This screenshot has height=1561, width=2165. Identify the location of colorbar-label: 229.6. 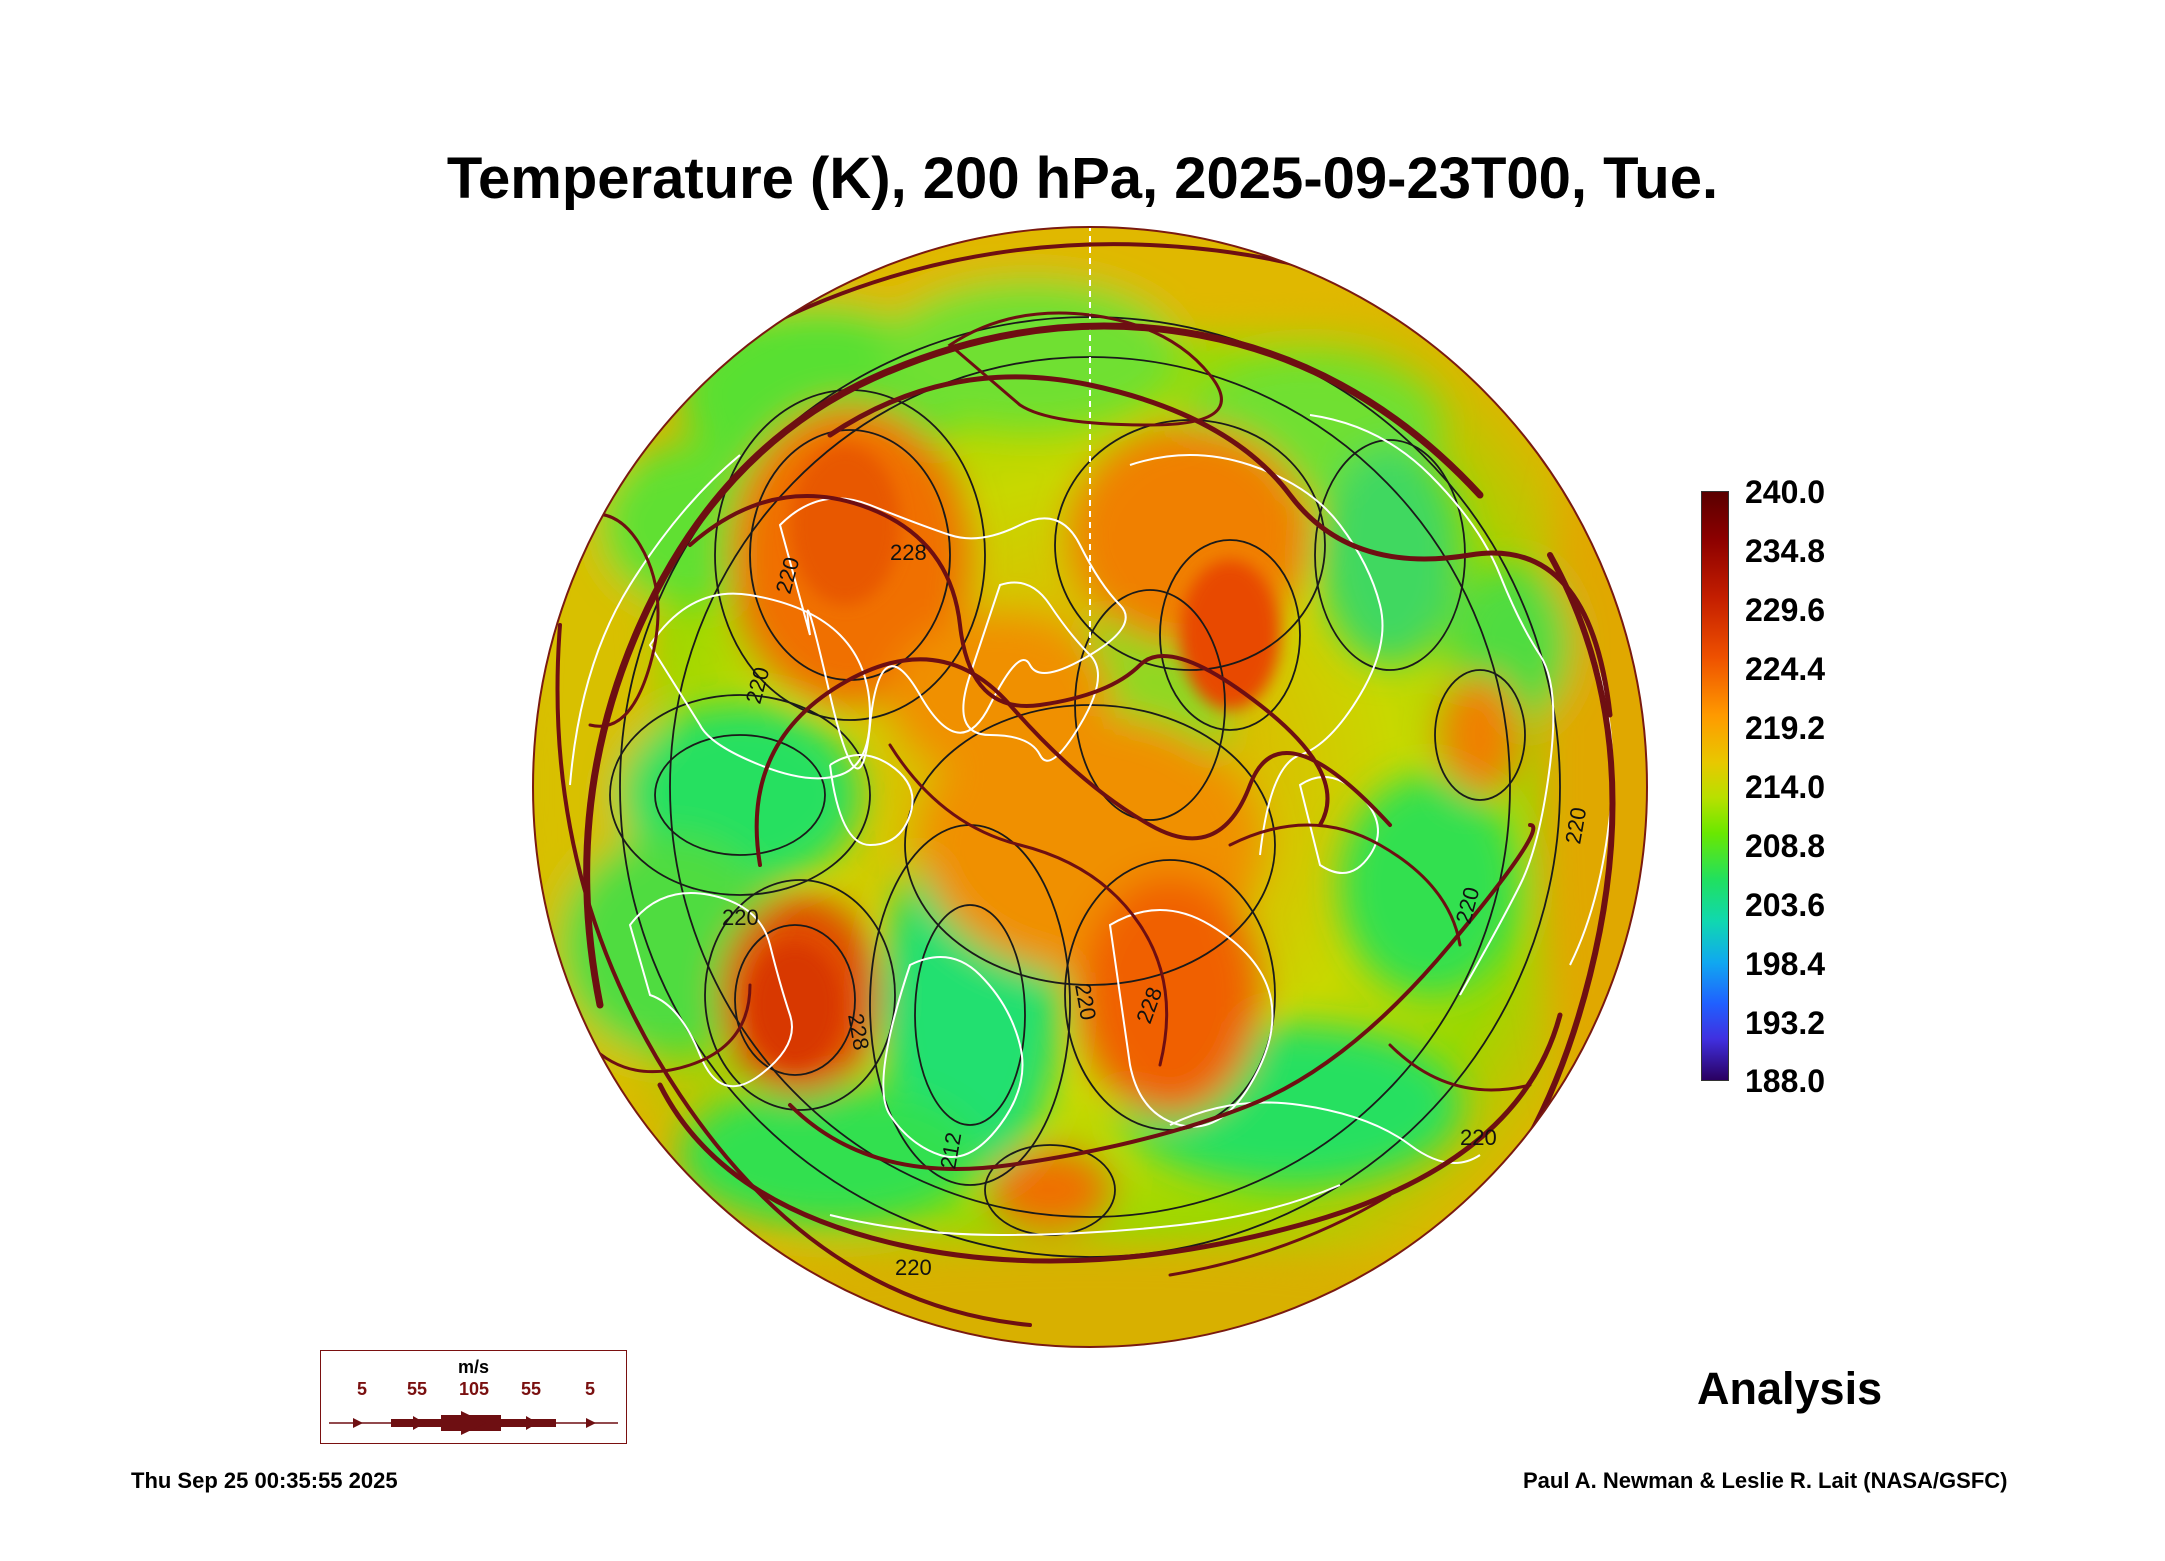
(1785, 610).